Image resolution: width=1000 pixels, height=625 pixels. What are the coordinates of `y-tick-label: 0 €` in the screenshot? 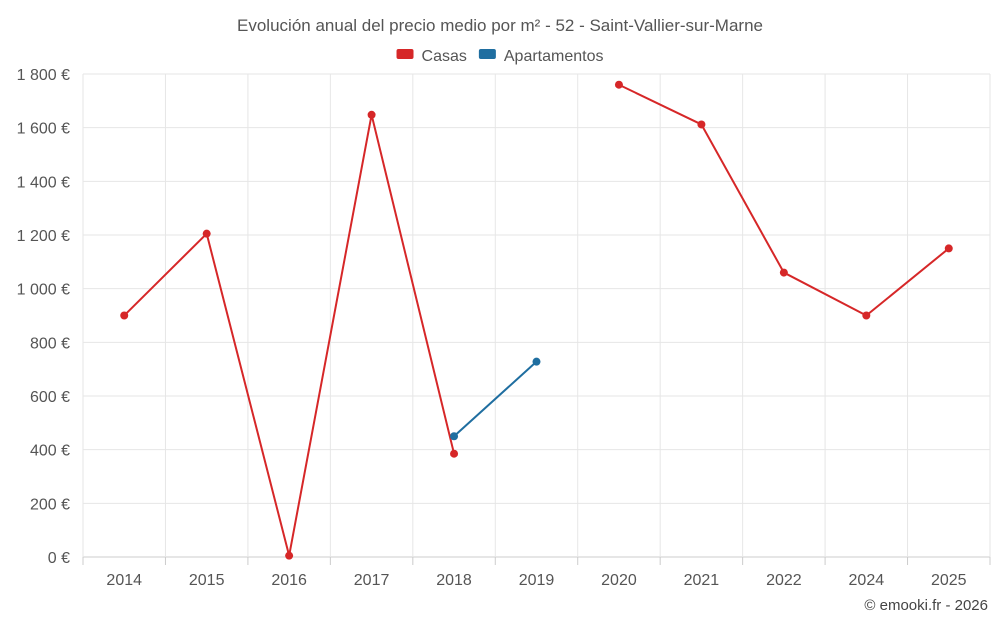 It's located at (59, 558).